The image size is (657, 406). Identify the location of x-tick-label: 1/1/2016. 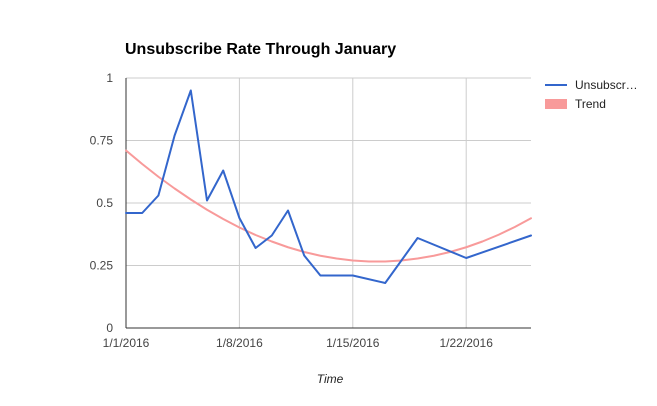
(126, 343).